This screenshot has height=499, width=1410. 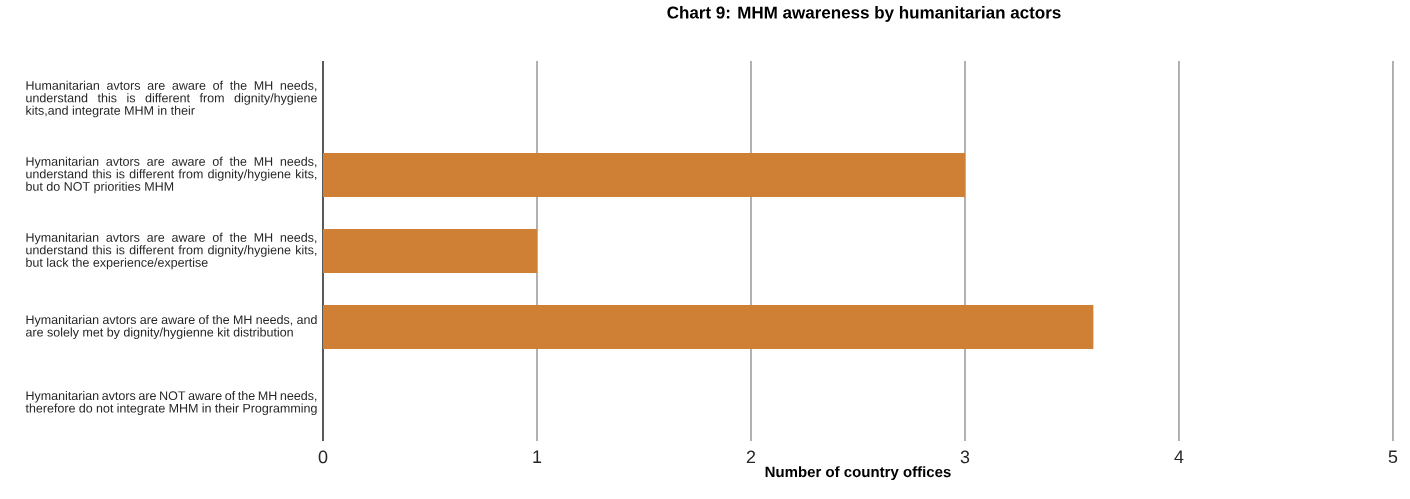 I want to click on x-tick-label: 1, so click(x=537, y=456).